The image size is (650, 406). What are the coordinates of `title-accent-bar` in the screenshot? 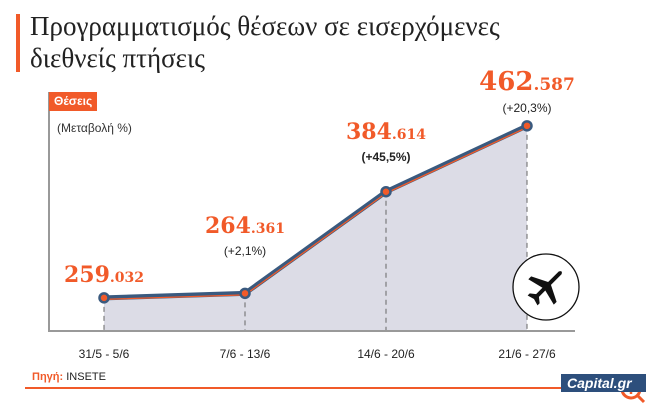 It's located at (18, 43).